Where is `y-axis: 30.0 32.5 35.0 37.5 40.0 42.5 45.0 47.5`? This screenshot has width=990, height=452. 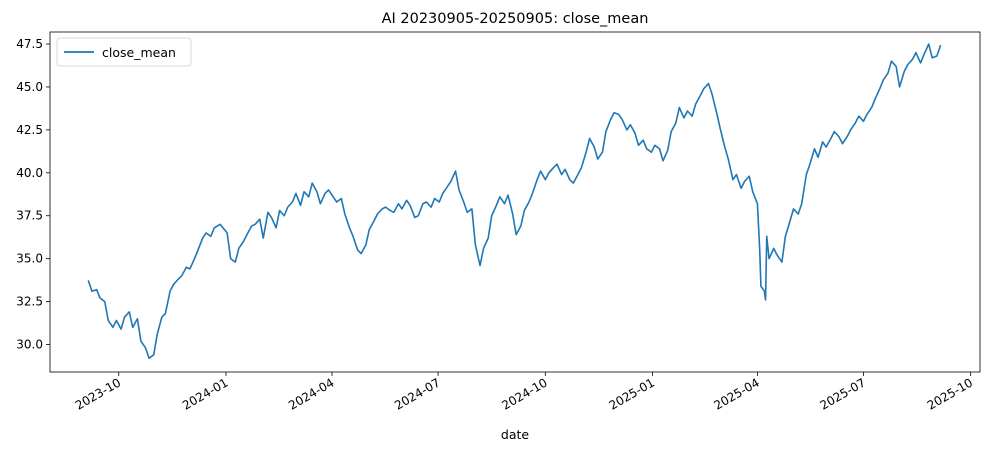 y-axis: 30.0 32.5 35.0 37.5 40.0 42.5 45.0 47.5 is located at coordinates (33, 194).